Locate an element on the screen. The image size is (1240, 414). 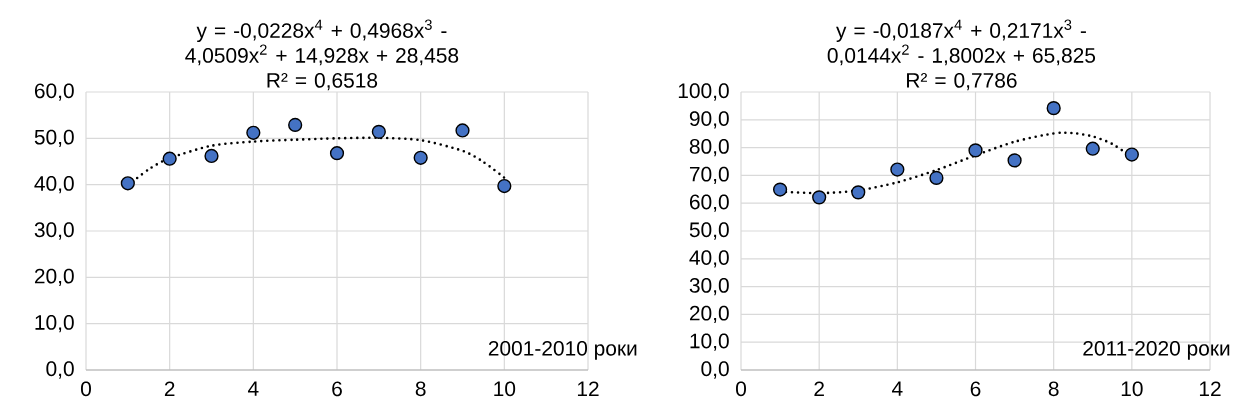
y-tick-label: 70,0 is located at coordinates (709, 175).